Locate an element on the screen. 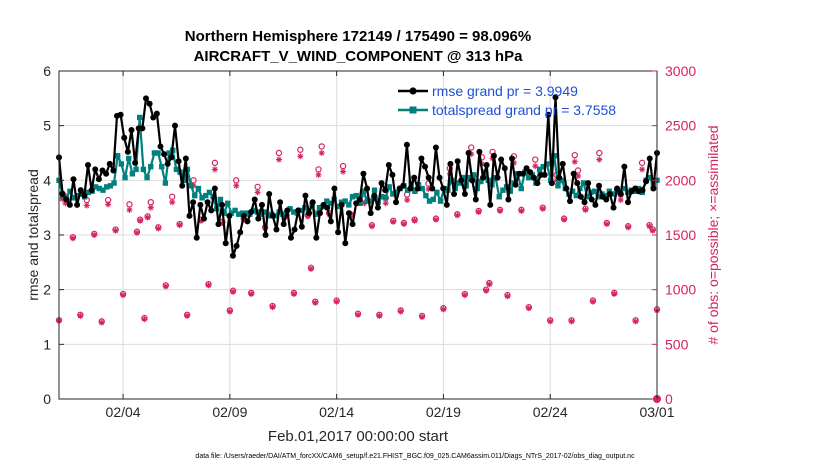 The width and height of the screenshot is (830, 470). y-tick-label: 0 is located at coordinates (47, 399).